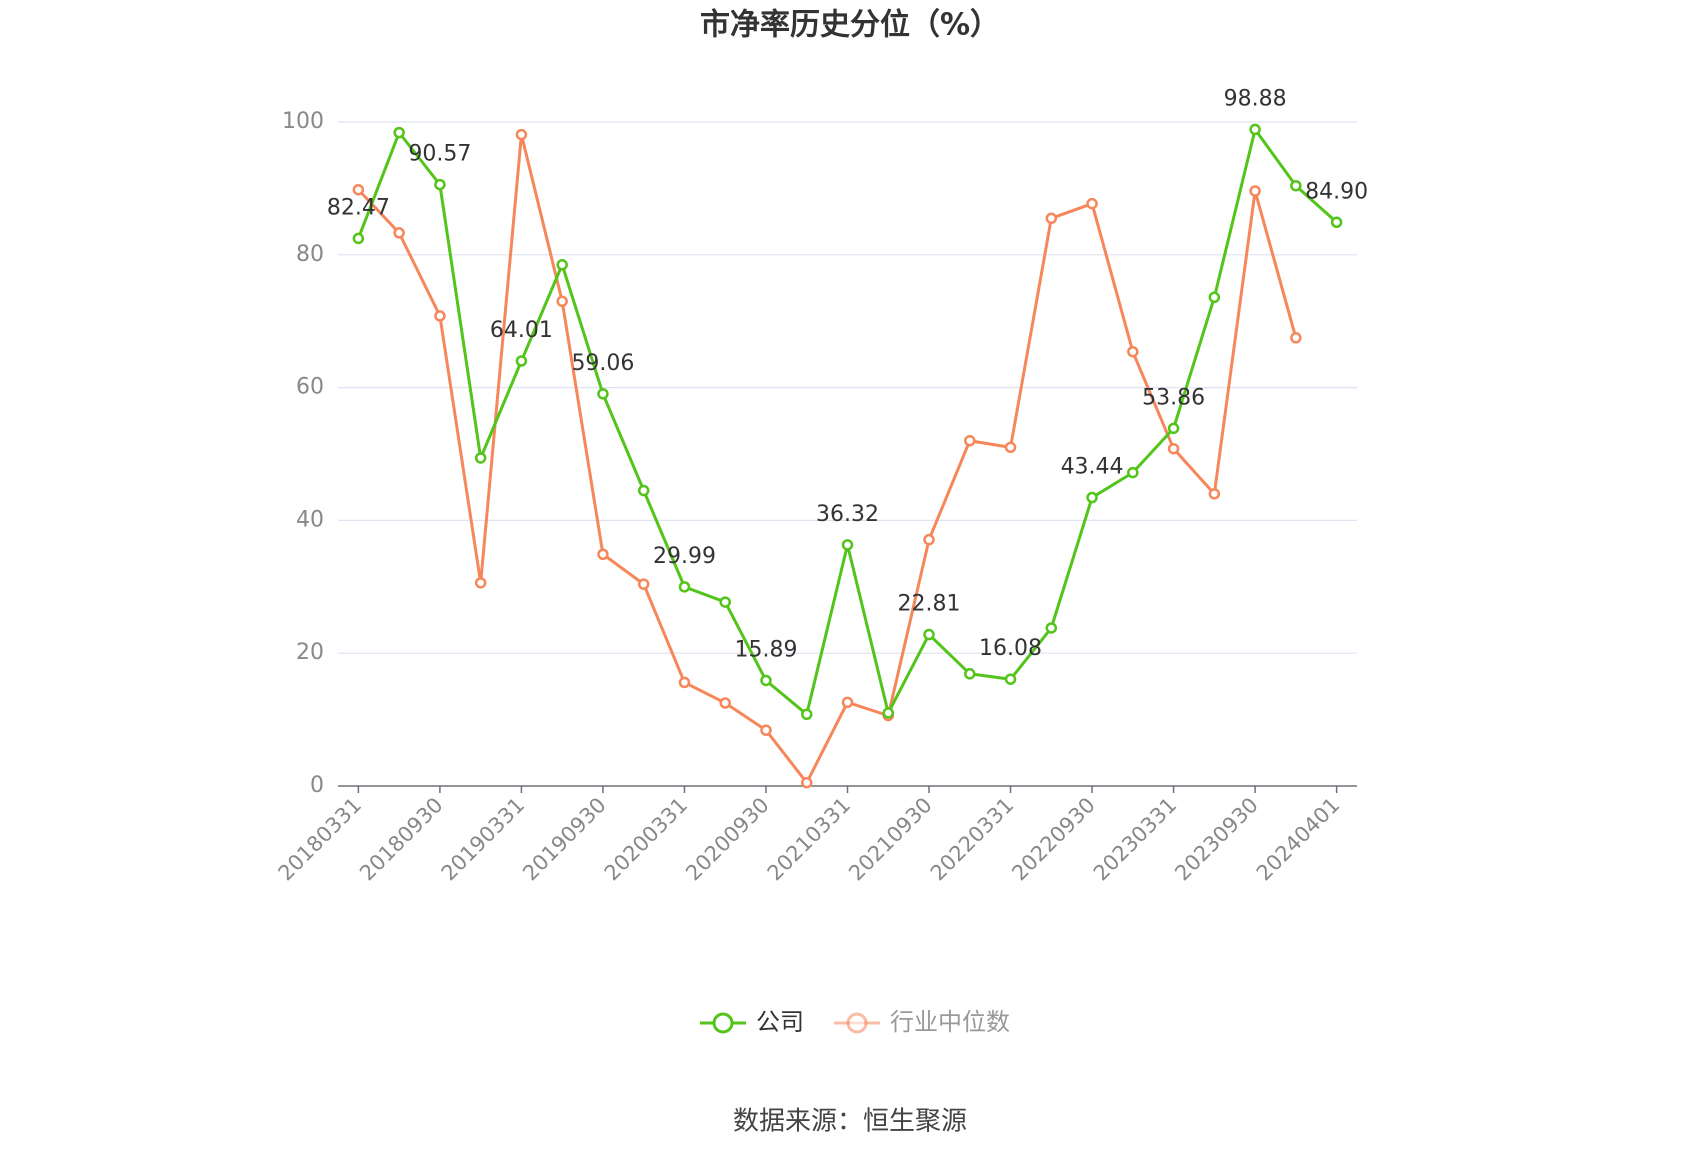 This screenshot has height=1150, width=1700. I want to click on x-tick-label: 20220930, so click(1053, 839).